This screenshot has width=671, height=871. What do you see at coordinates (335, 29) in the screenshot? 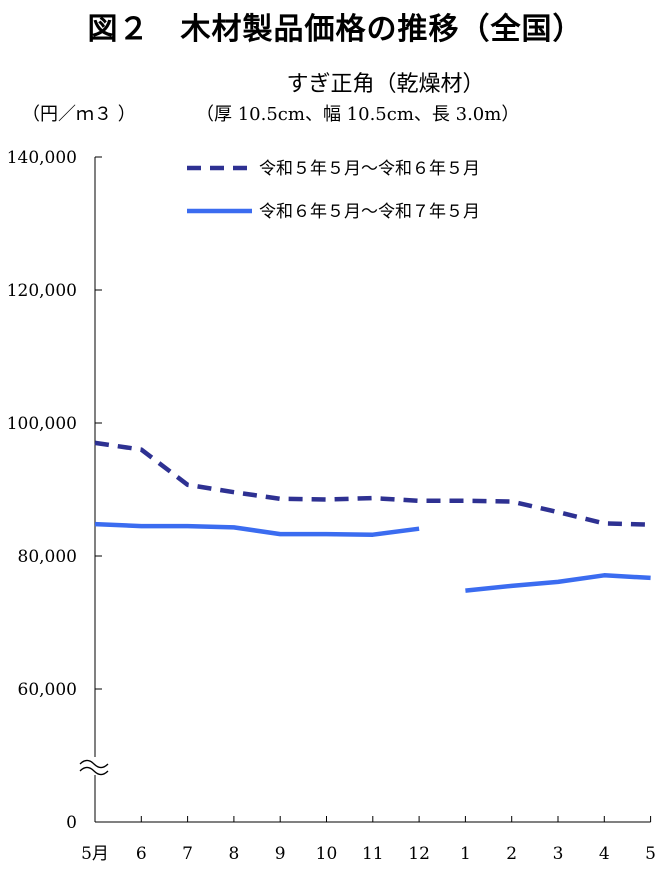
I see `chart-title: 図２ 木材製品価格の推移（全国）` at bounding box center [335, 29].